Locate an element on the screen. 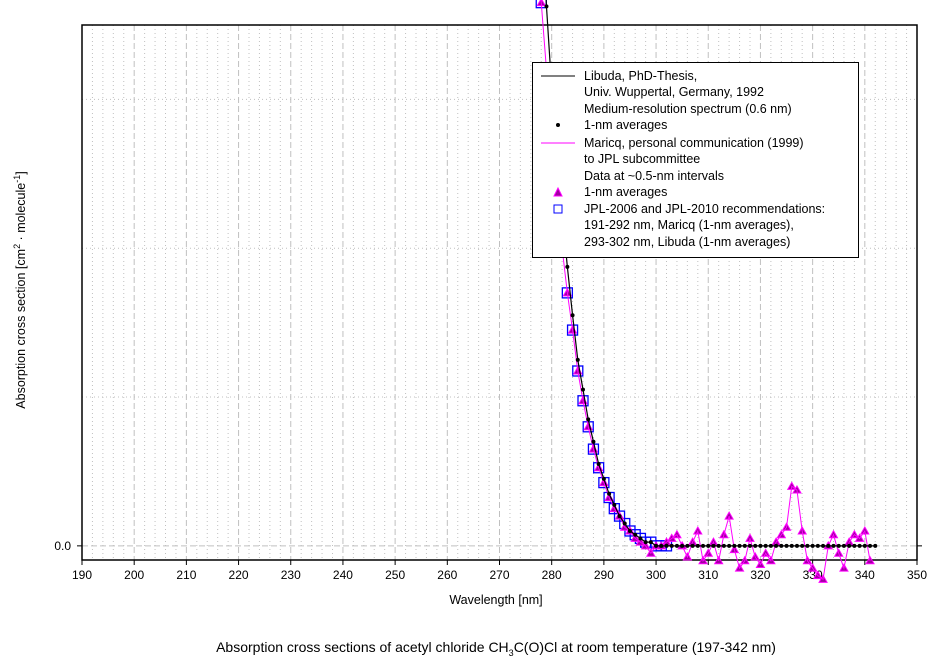  ylabel-sup: -1 is located at coordinates (17, 178).